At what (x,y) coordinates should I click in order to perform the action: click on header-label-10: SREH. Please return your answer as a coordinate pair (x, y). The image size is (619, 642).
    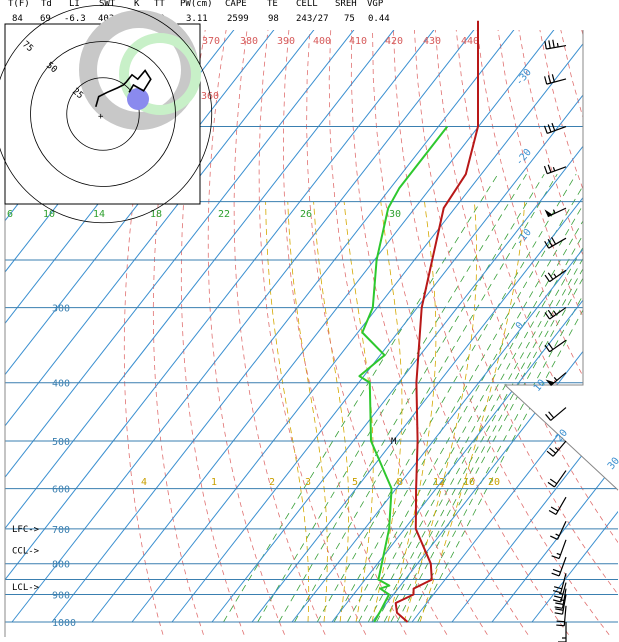
    Looking at the image, I should click on (346, 4).